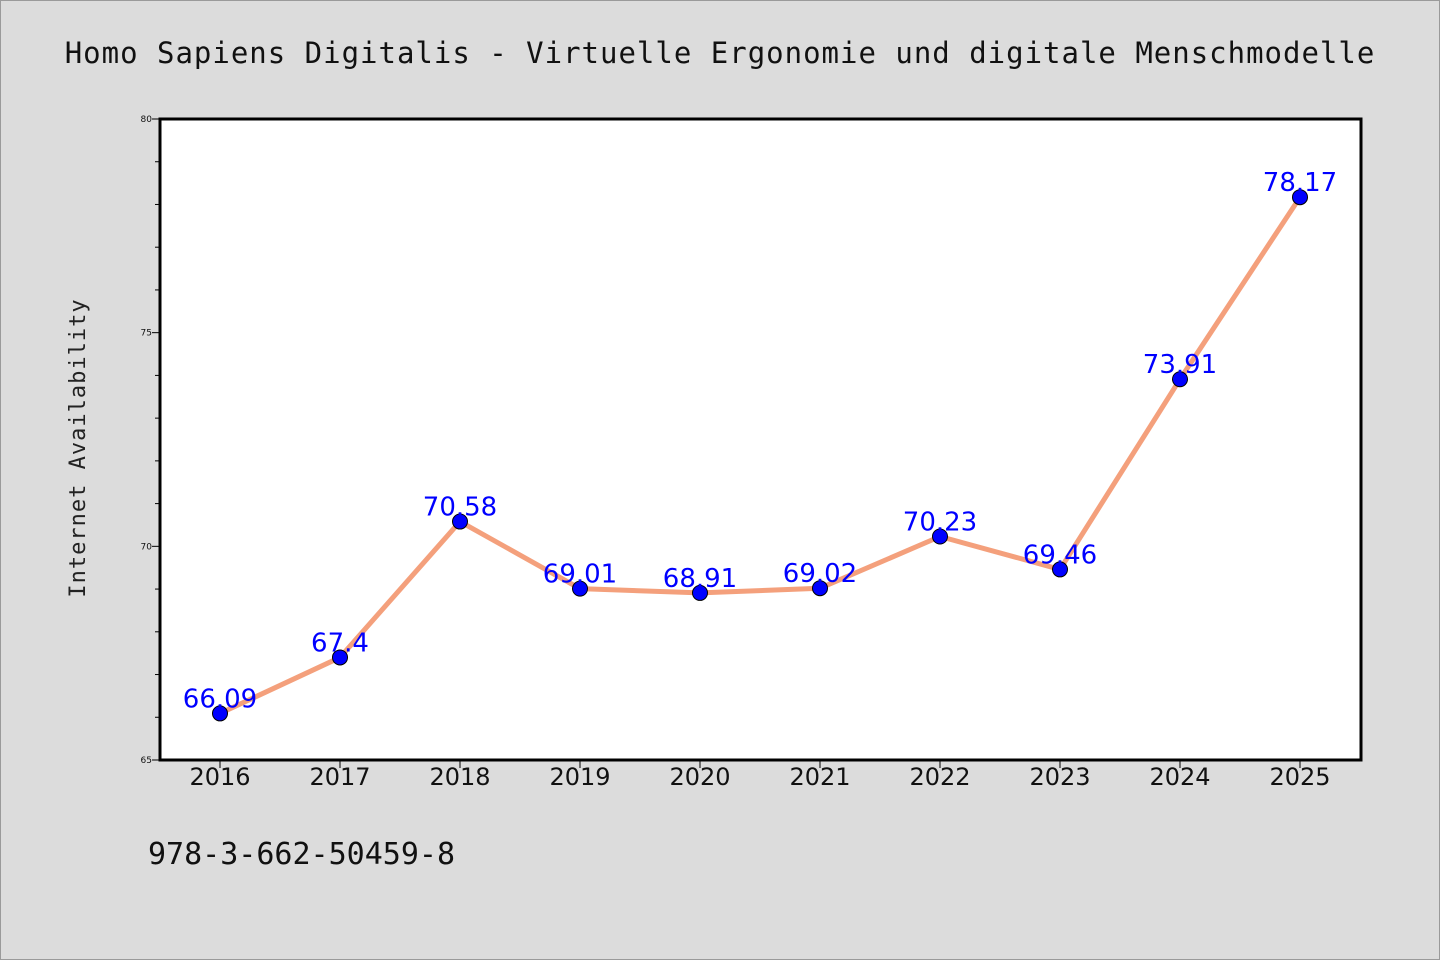 This screenshot has width=1440, height=960. What do you see at coordinates (580, 575) in the screenshot?
I see `data-label-2019: 69.01` at bounding box center [580, 575].